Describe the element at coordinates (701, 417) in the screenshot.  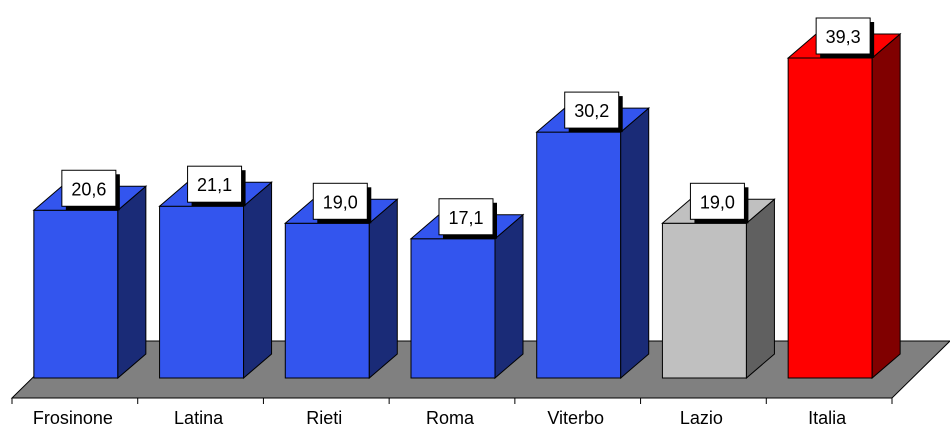
I see `x-tick-label: Lazio` at that location.